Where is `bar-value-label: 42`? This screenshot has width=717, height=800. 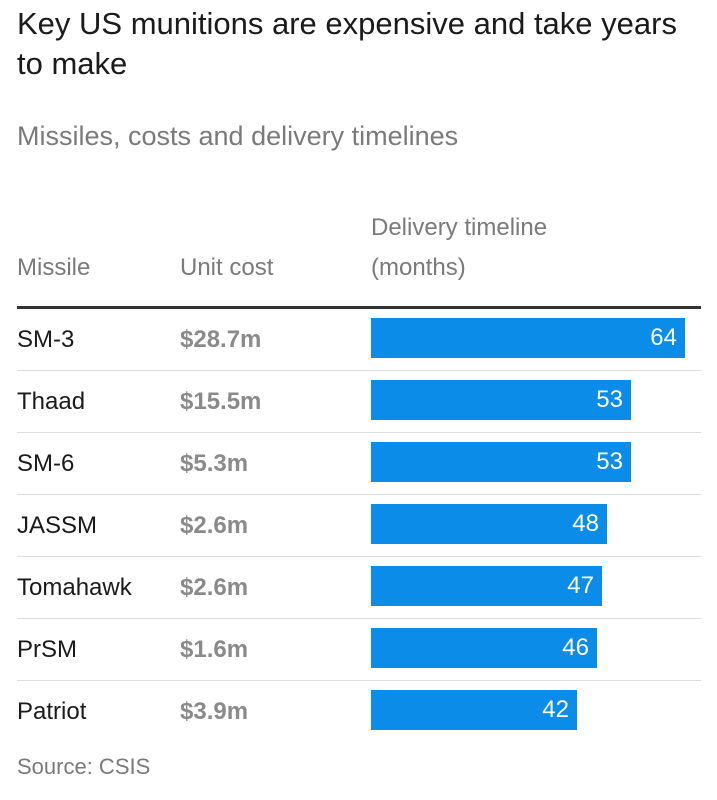 bar-value-label: 42 is located at coordinates (555, 709).